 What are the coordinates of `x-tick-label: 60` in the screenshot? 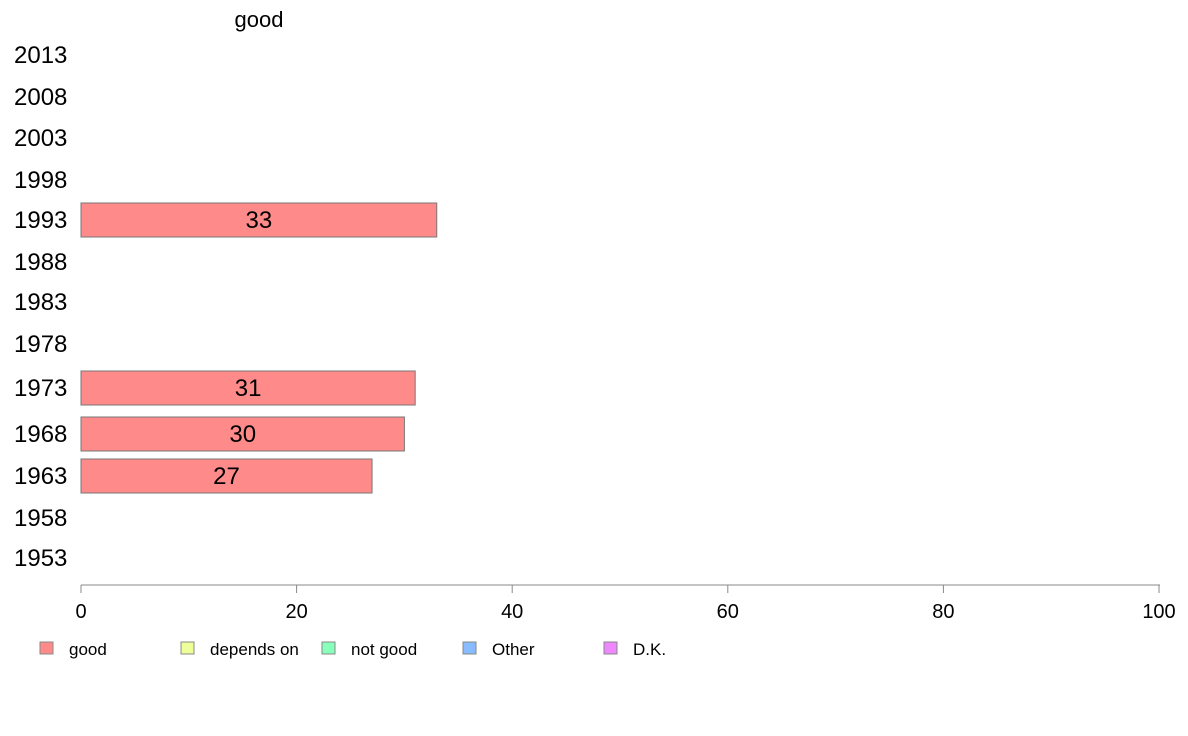 It's located at (728, 612).